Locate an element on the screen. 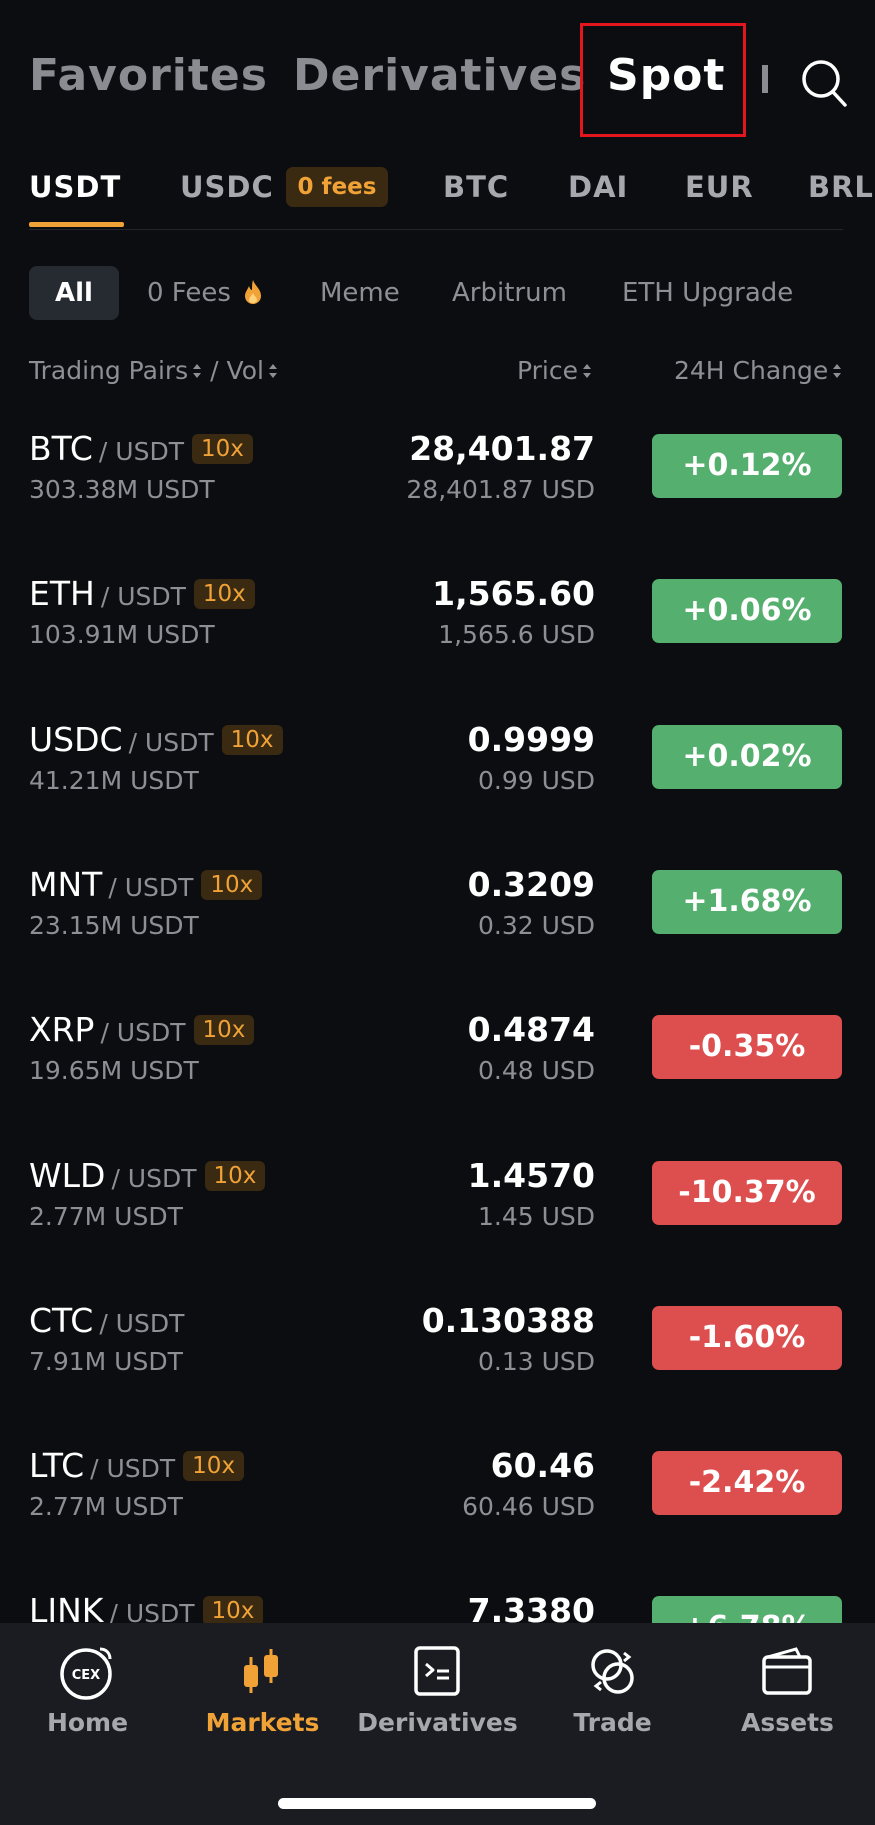 This screenshot has height=1825, width=875. tab-spot: Spot is located at coordinates (666, 75).